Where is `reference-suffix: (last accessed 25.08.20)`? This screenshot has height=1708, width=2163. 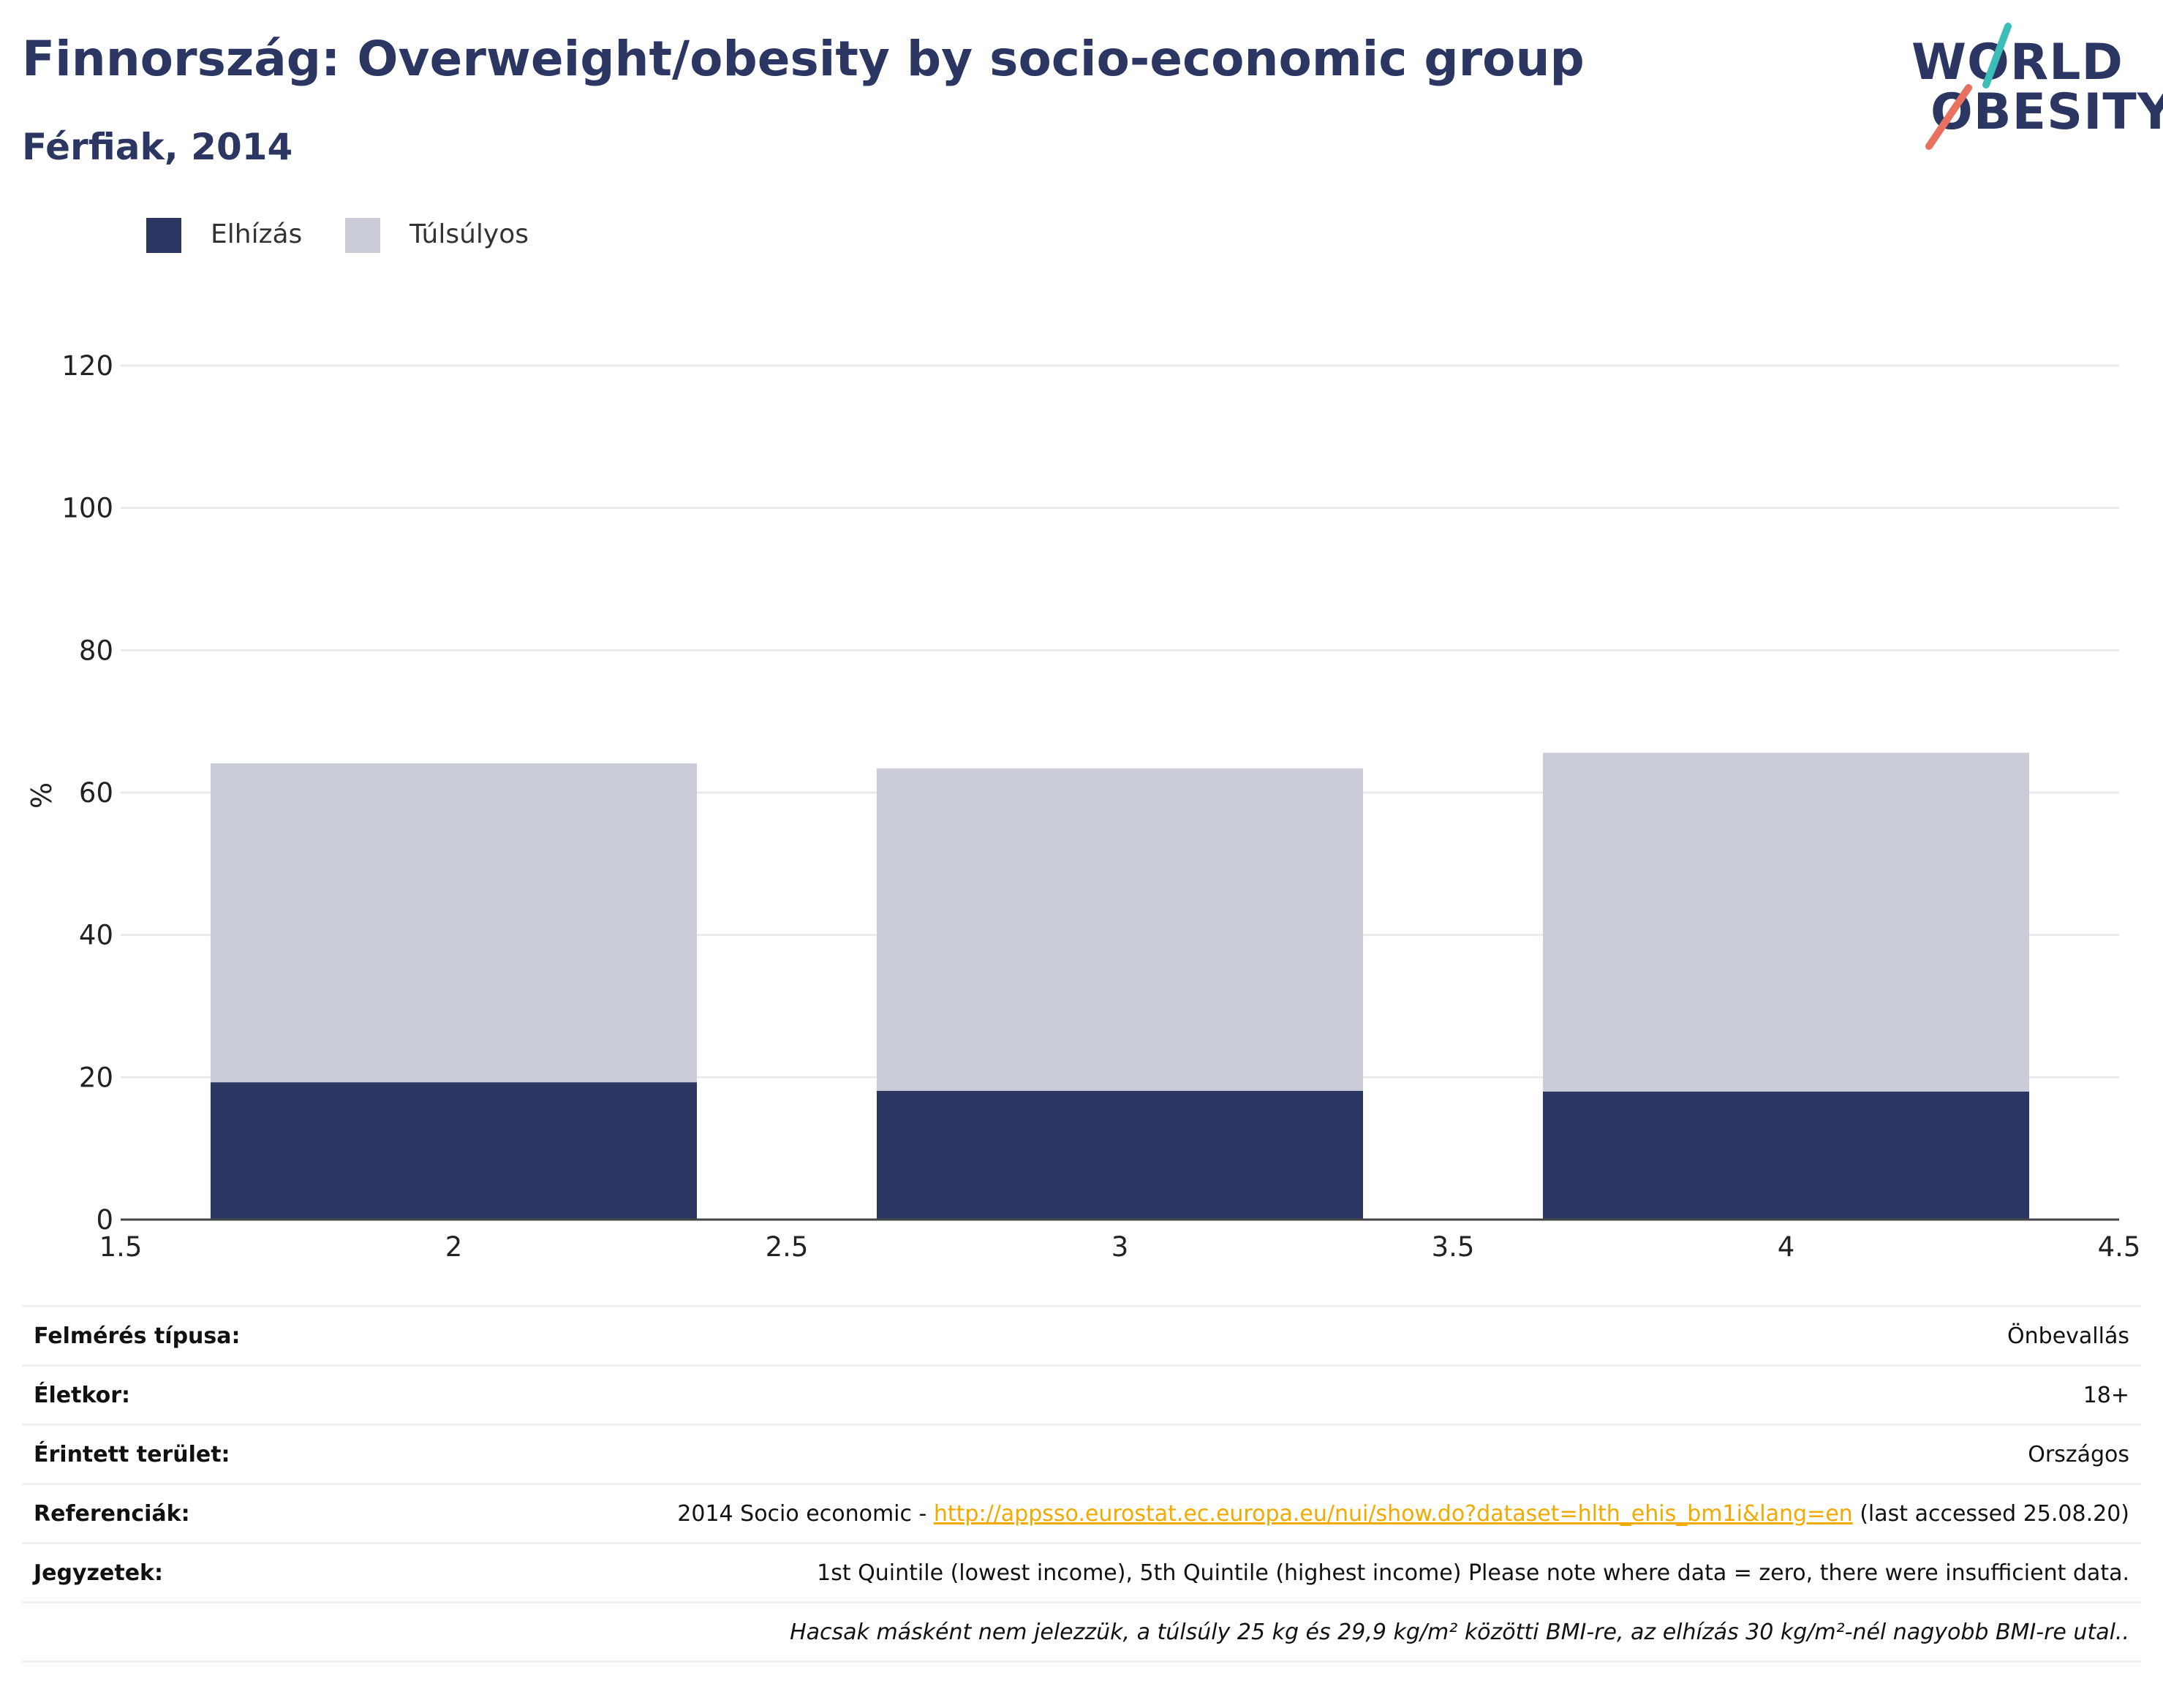
reference-suffix: (last accessed 25.08.20) is located at coordinates (1990, 1514).